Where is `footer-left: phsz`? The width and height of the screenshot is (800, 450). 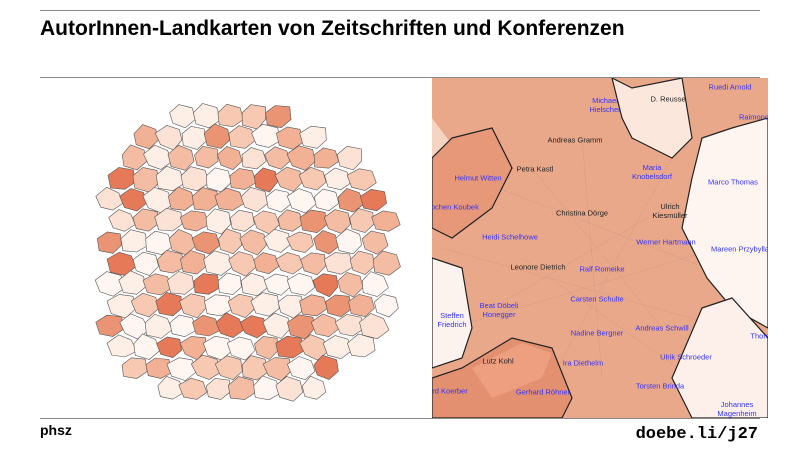
footer-left: phsz is located at coordinates (56, 430).